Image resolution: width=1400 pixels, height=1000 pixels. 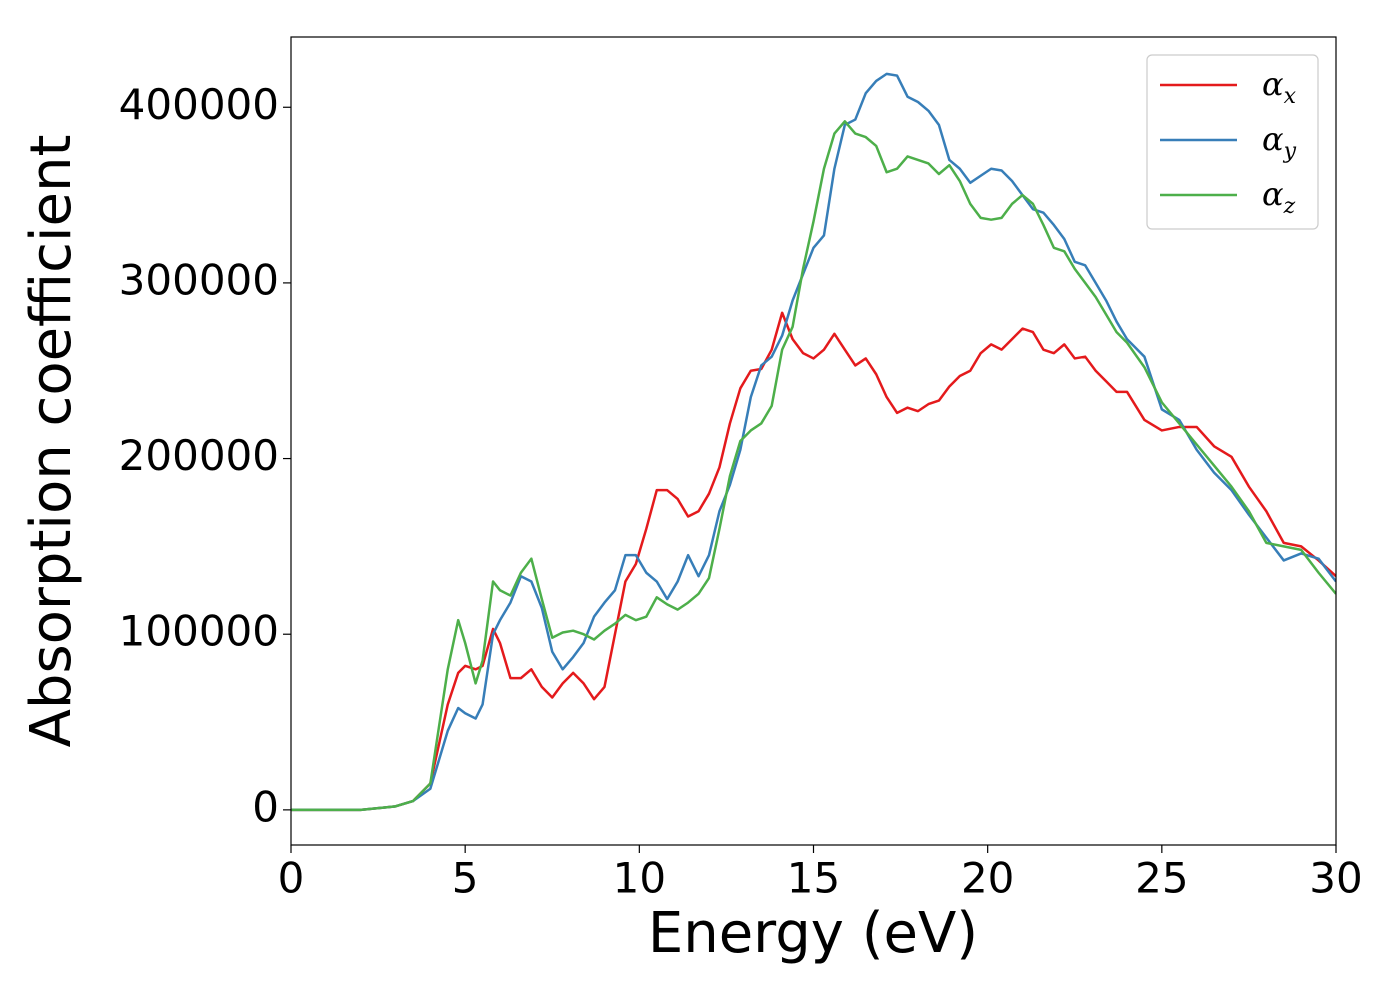 I want to click on y-tick-label: 400000, so click(x=199, y=104).